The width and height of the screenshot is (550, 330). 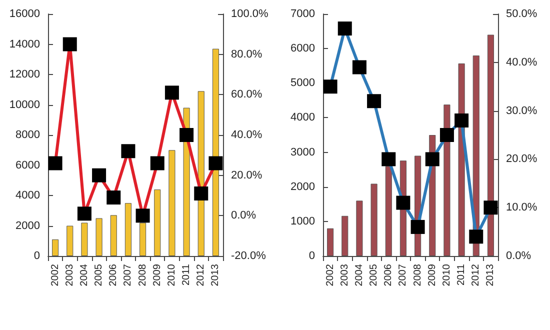 What do you see at coordinates (24, 14) in the screenshot?
I see `y-tick-label: 16000` at bounding box center [24, 14].